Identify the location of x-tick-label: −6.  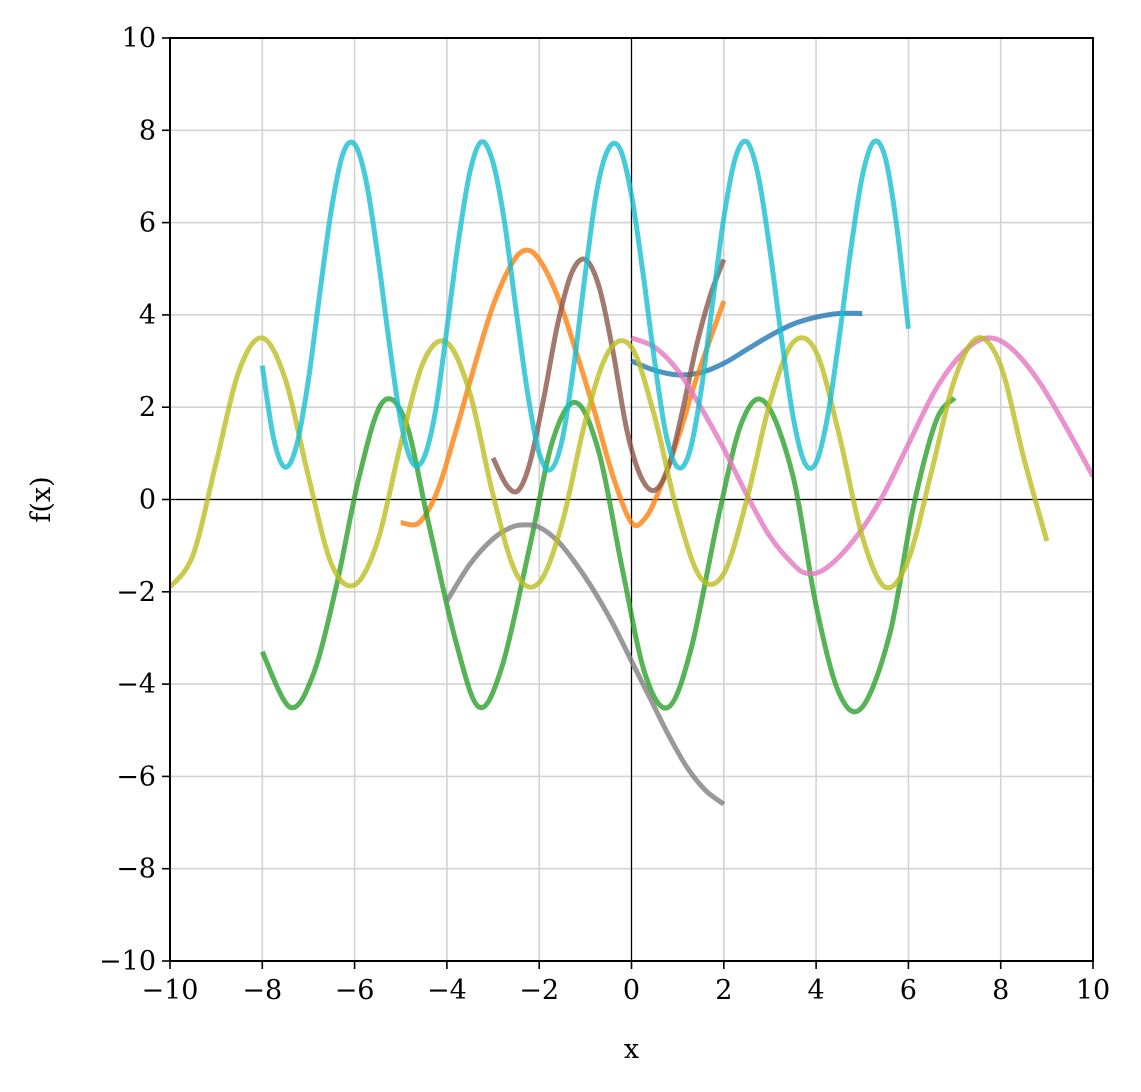
(355, 990).